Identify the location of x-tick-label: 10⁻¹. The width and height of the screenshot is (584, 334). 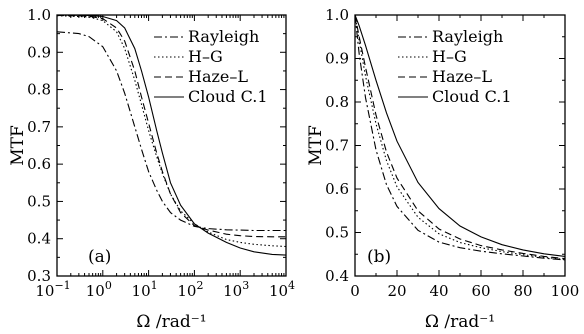
(52, 289).